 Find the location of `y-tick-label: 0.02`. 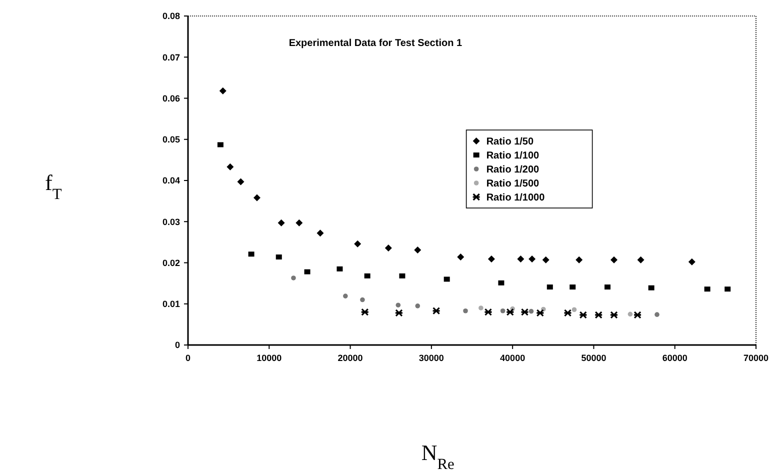

y-tick-label: 0.02 is located at coordinates (171, 263).